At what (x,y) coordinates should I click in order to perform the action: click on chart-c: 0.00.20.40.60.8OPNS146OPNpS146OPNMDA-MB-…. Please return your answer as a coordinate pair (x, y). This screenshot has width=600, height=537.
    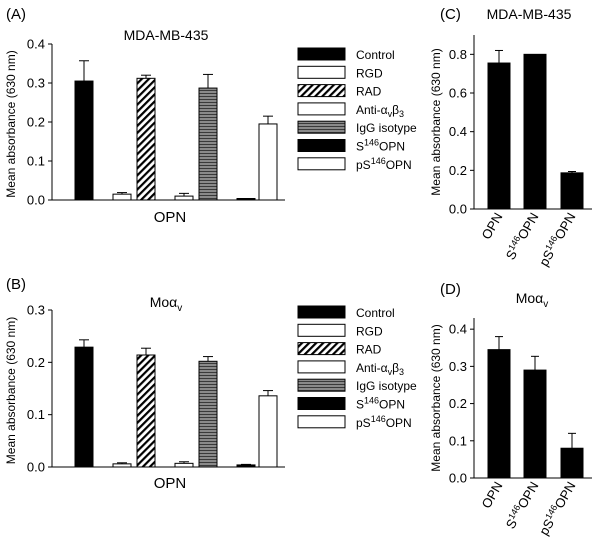
    Looking at the image, I should click on (510, 137).